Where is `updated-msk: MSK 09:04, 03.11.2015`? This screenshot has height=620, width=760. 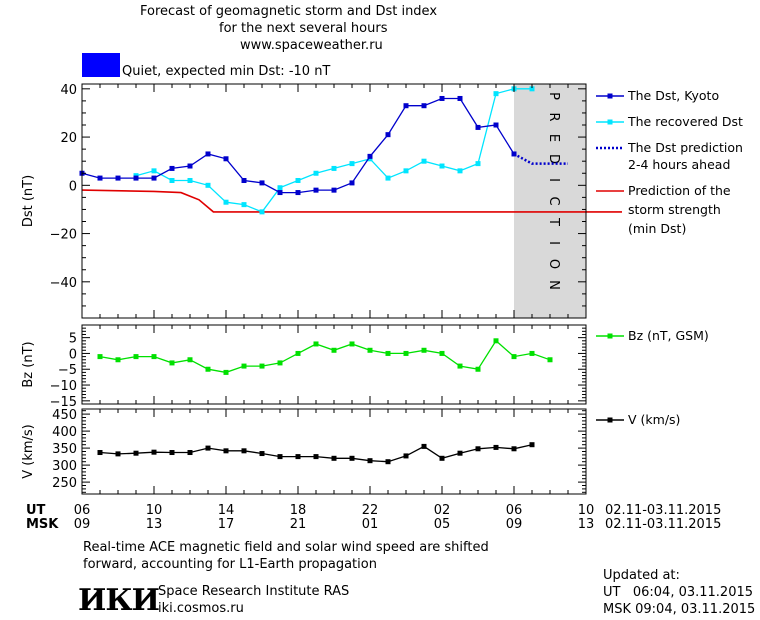 updated-msk: MSK 09:04, 03.11.2015 is located at coordinates (679, 609).